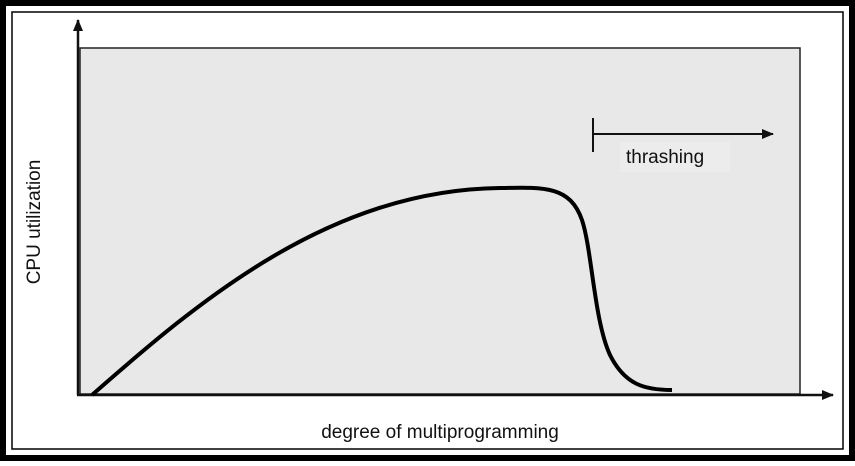 Image resolution: width=855 pixels, height=466 pixels. I want to click on y-axis-label: CPU utilization, so click(34, 222).